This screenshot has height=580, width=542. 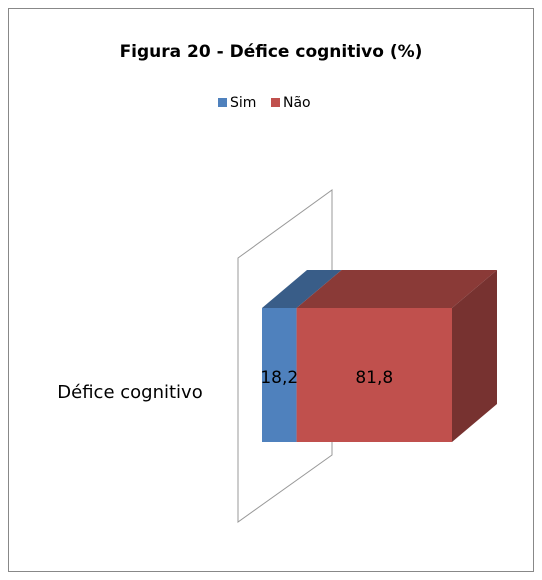 What do you see at coordinates (474, 356) in the screenshot?
I see `bar-side` at bounding box center [474, 356].